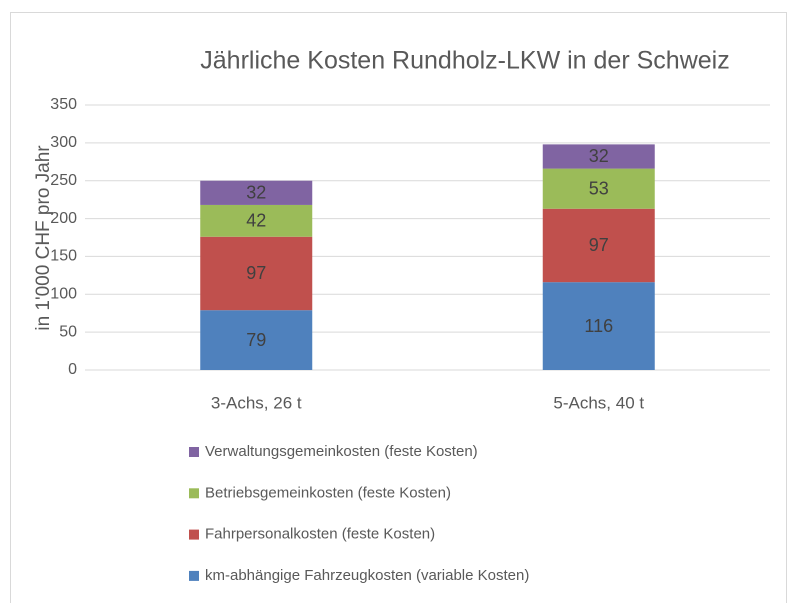 The width and height of the screenshot is (787, 603). I want to click on y-tick-label: 50, so click(68, 331).